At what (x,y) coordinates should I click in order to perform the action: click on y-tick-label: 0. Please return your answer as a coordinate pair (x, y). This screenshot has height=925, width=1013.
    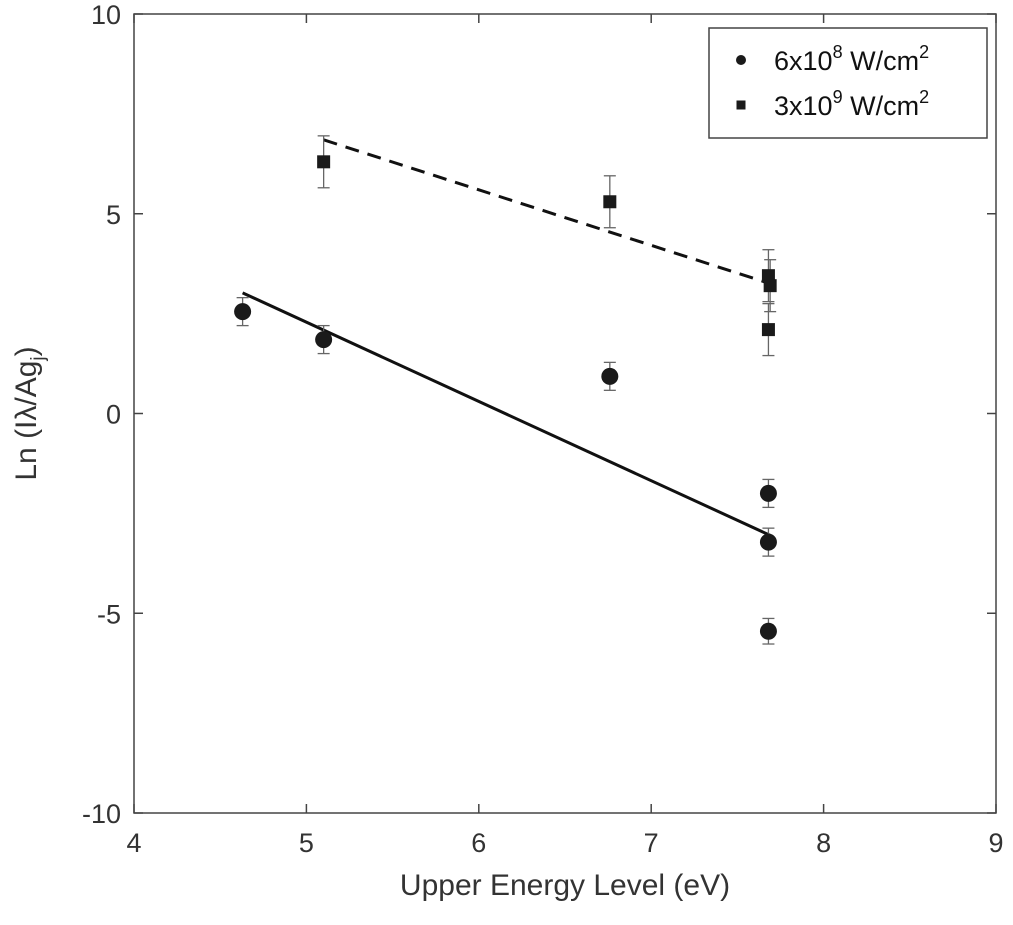
    Looking at the image, I should click on (113, 415).